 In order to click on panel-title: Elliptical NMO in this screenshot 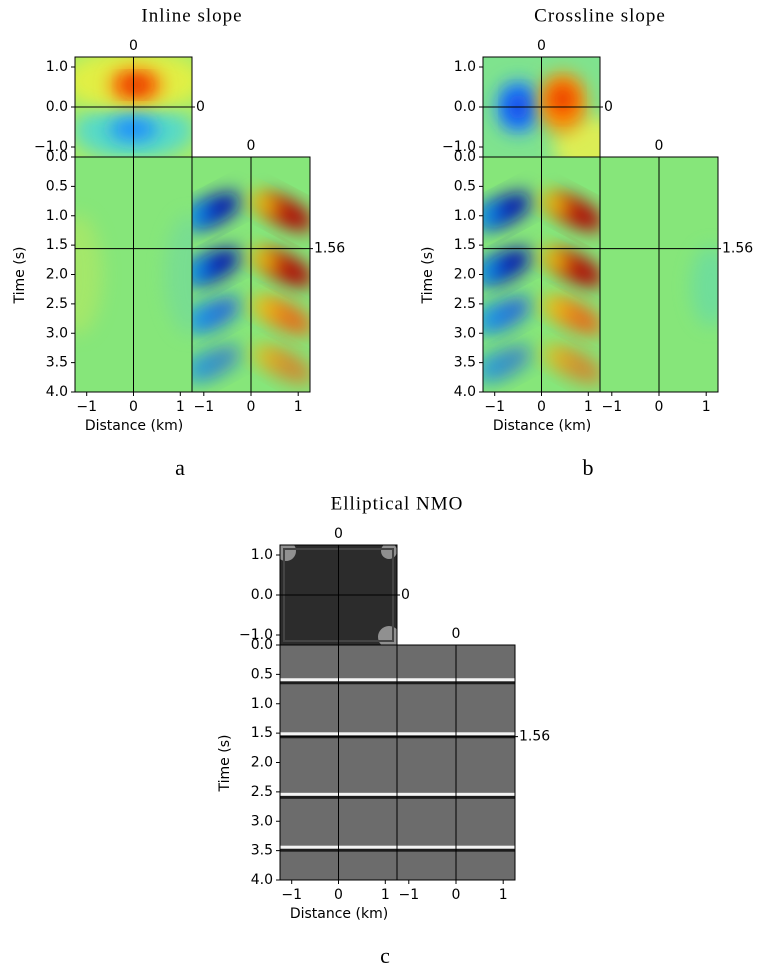, I will do `click(397, 503)`.